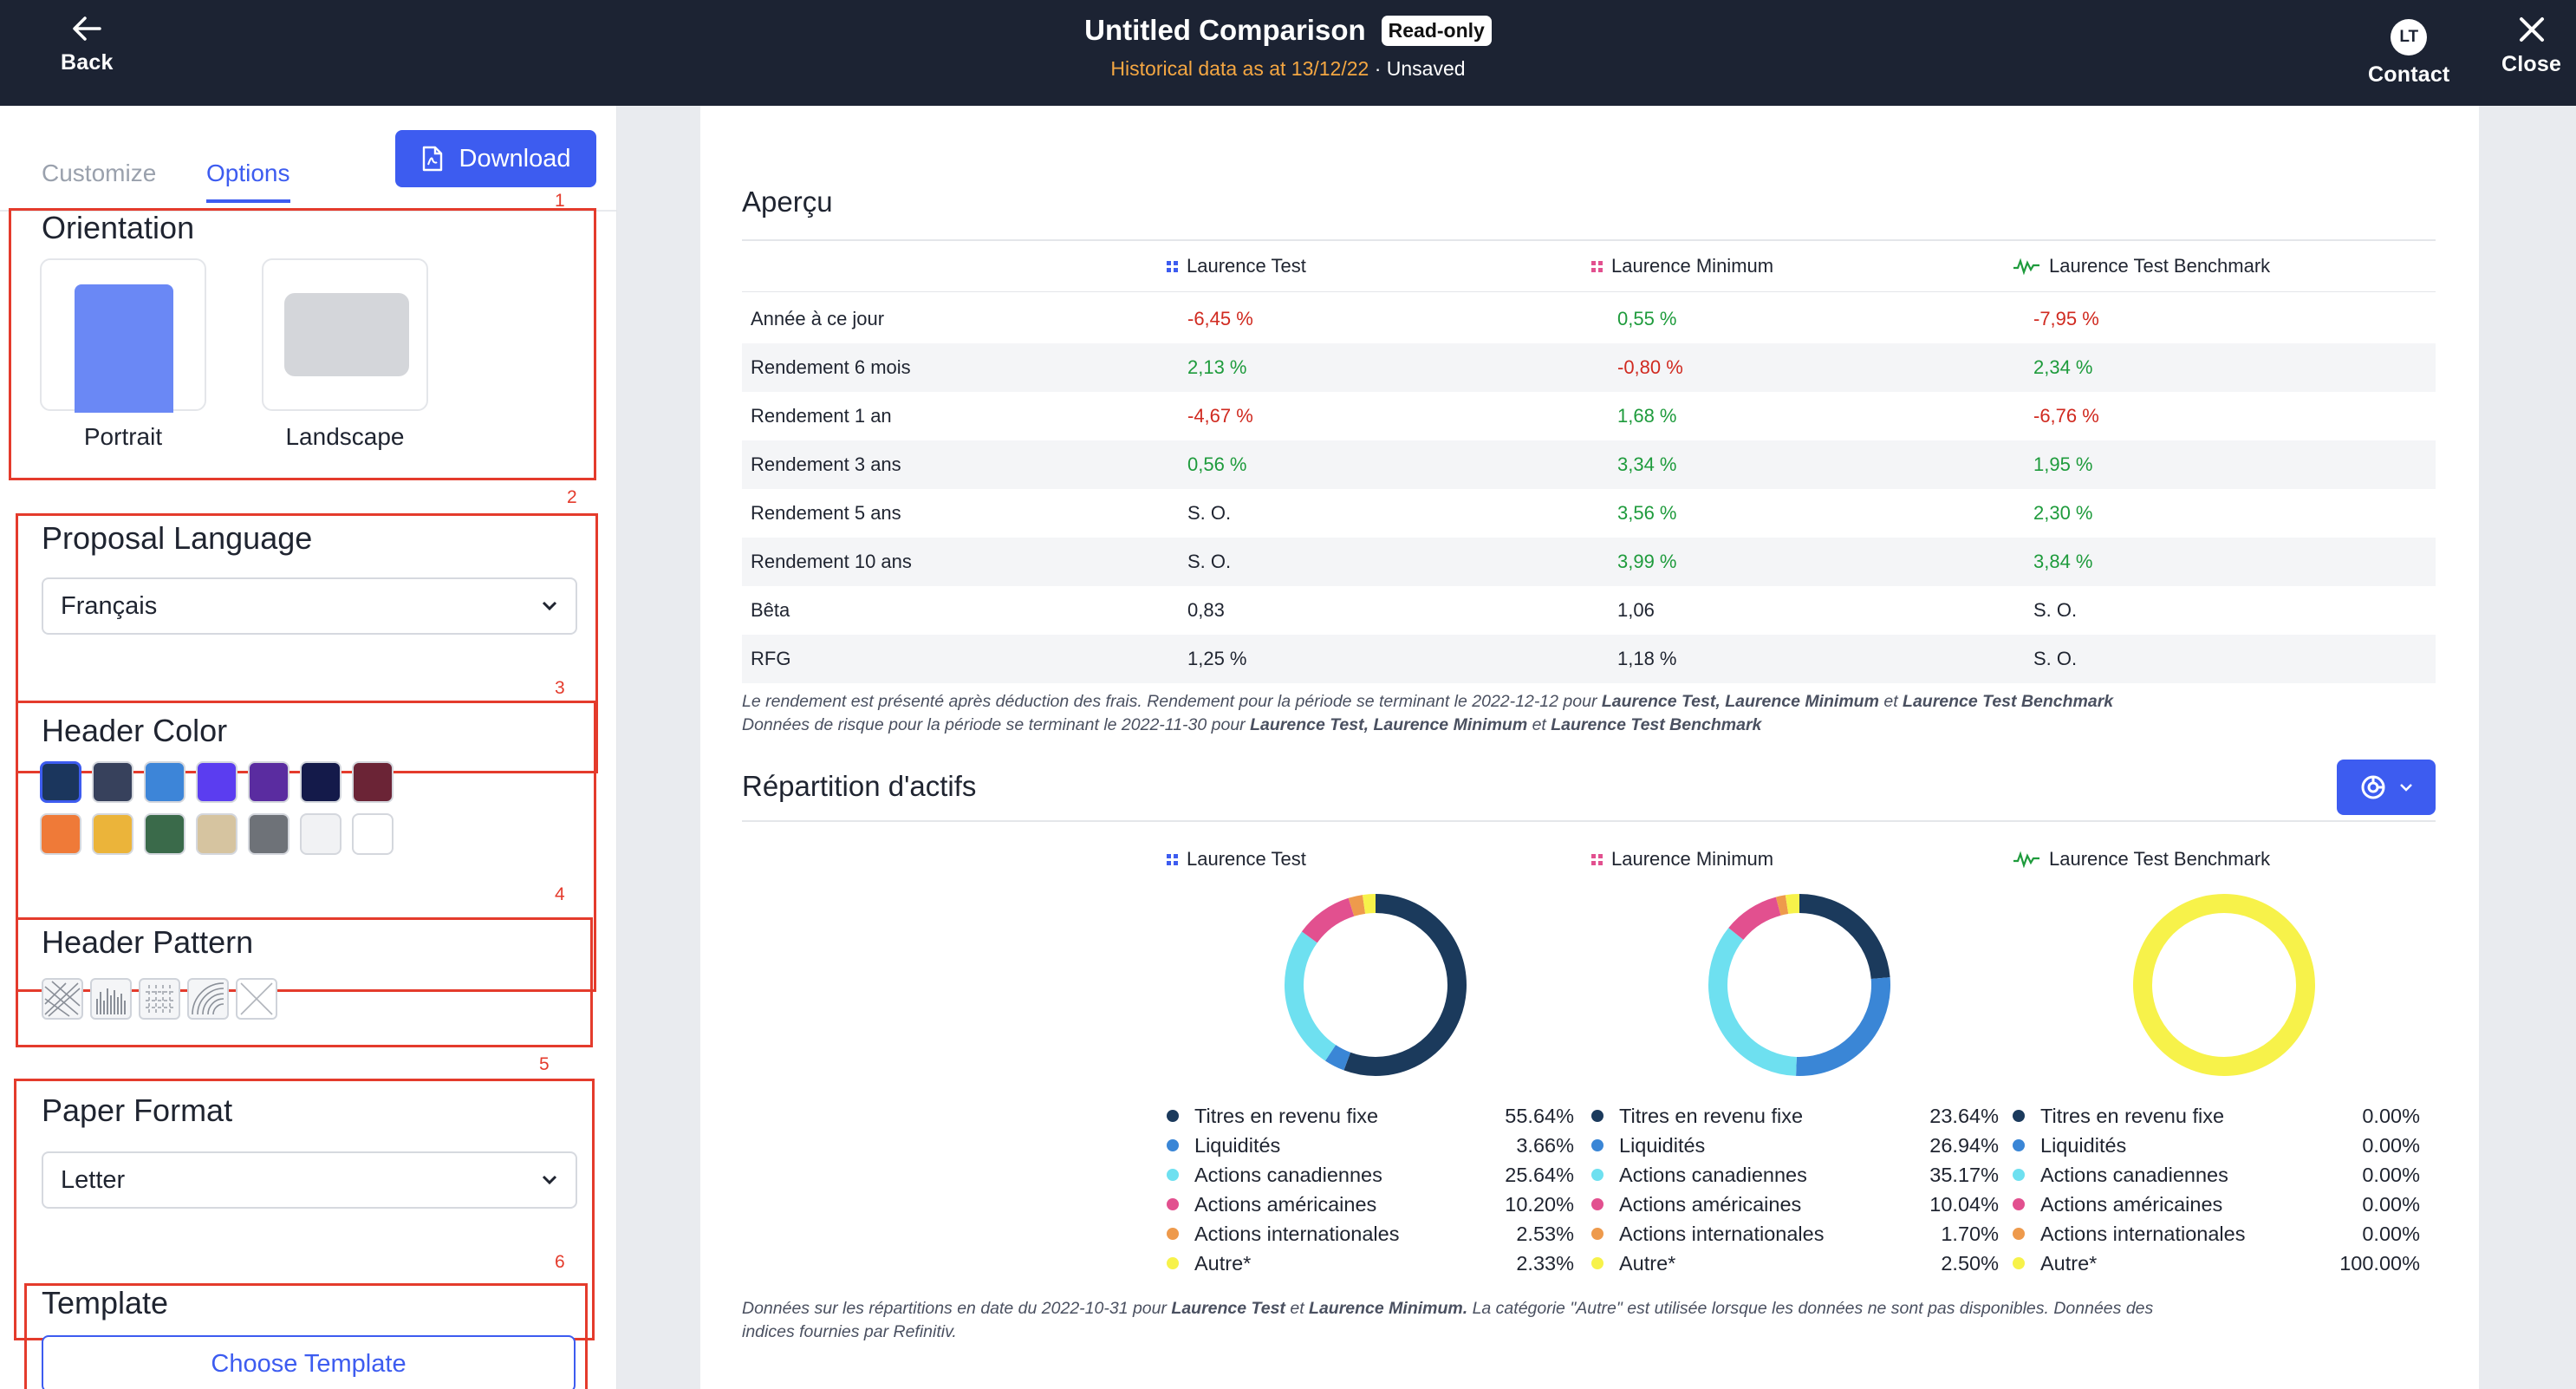 The image size is (2576, 1389). I want to click on table-cell: -0,80 %, so click(1650, 367).